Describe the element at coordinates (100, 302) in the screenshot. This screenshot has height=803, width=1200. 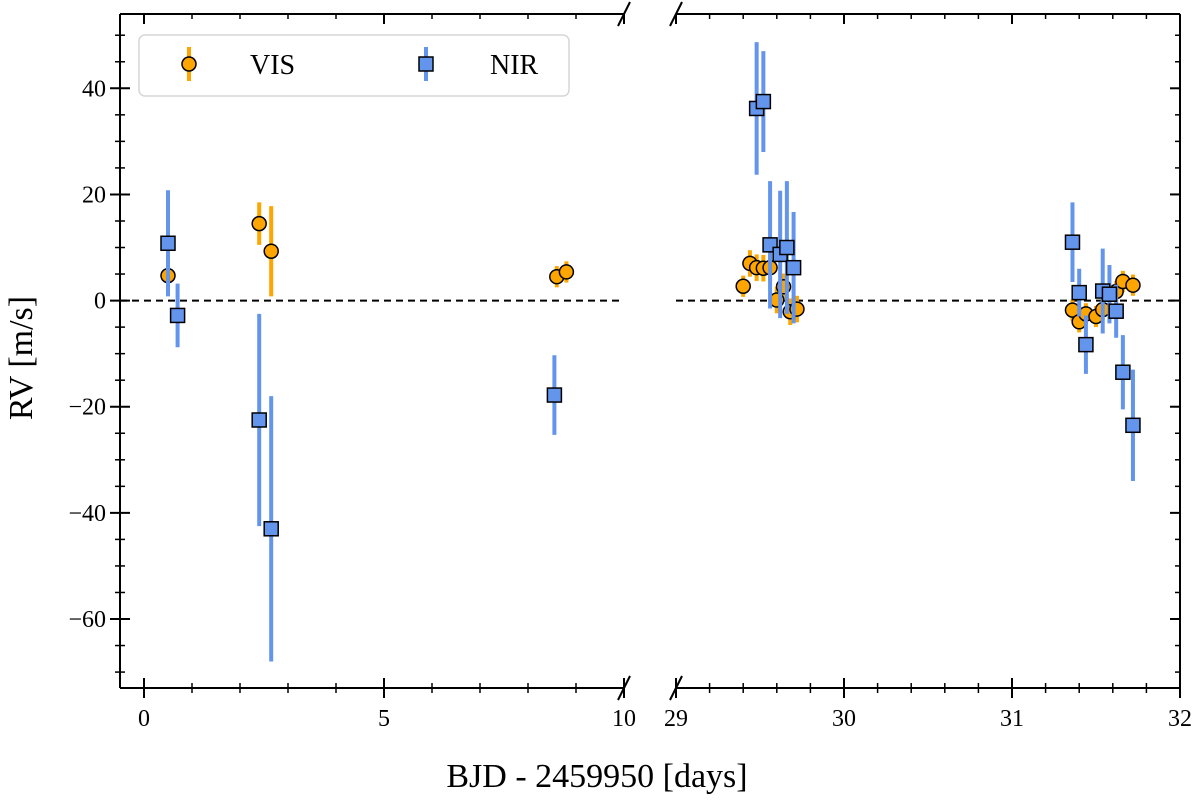
I see `y-tick-label: 0` at that location.